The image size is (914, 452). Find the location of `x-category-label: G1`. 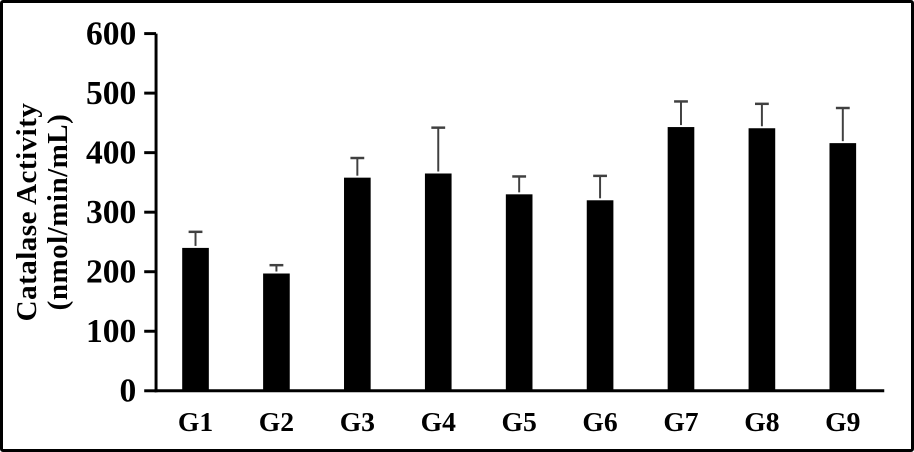

x-category-label: G1 is located at coordinates (195, 421).